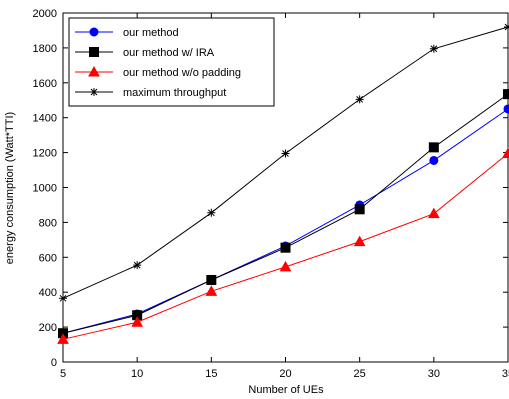 The height and width of the screenshot is (399, 509). Describe the element at coordinates (45, 14) in the screenshot. I see `y-tick-label: 2000` at that location.